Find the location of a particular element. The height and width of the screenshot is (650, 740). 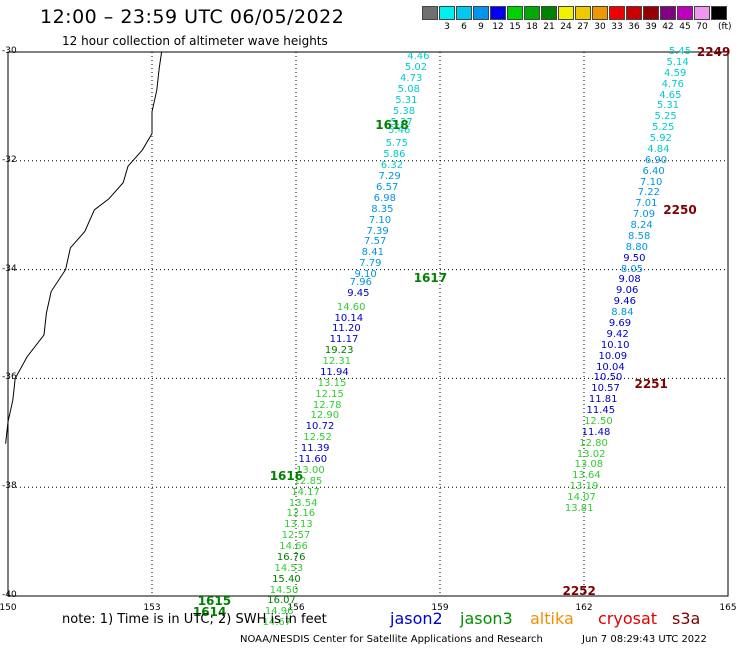

wave-height-value: 7.79 is located at coordinates (370, 264).